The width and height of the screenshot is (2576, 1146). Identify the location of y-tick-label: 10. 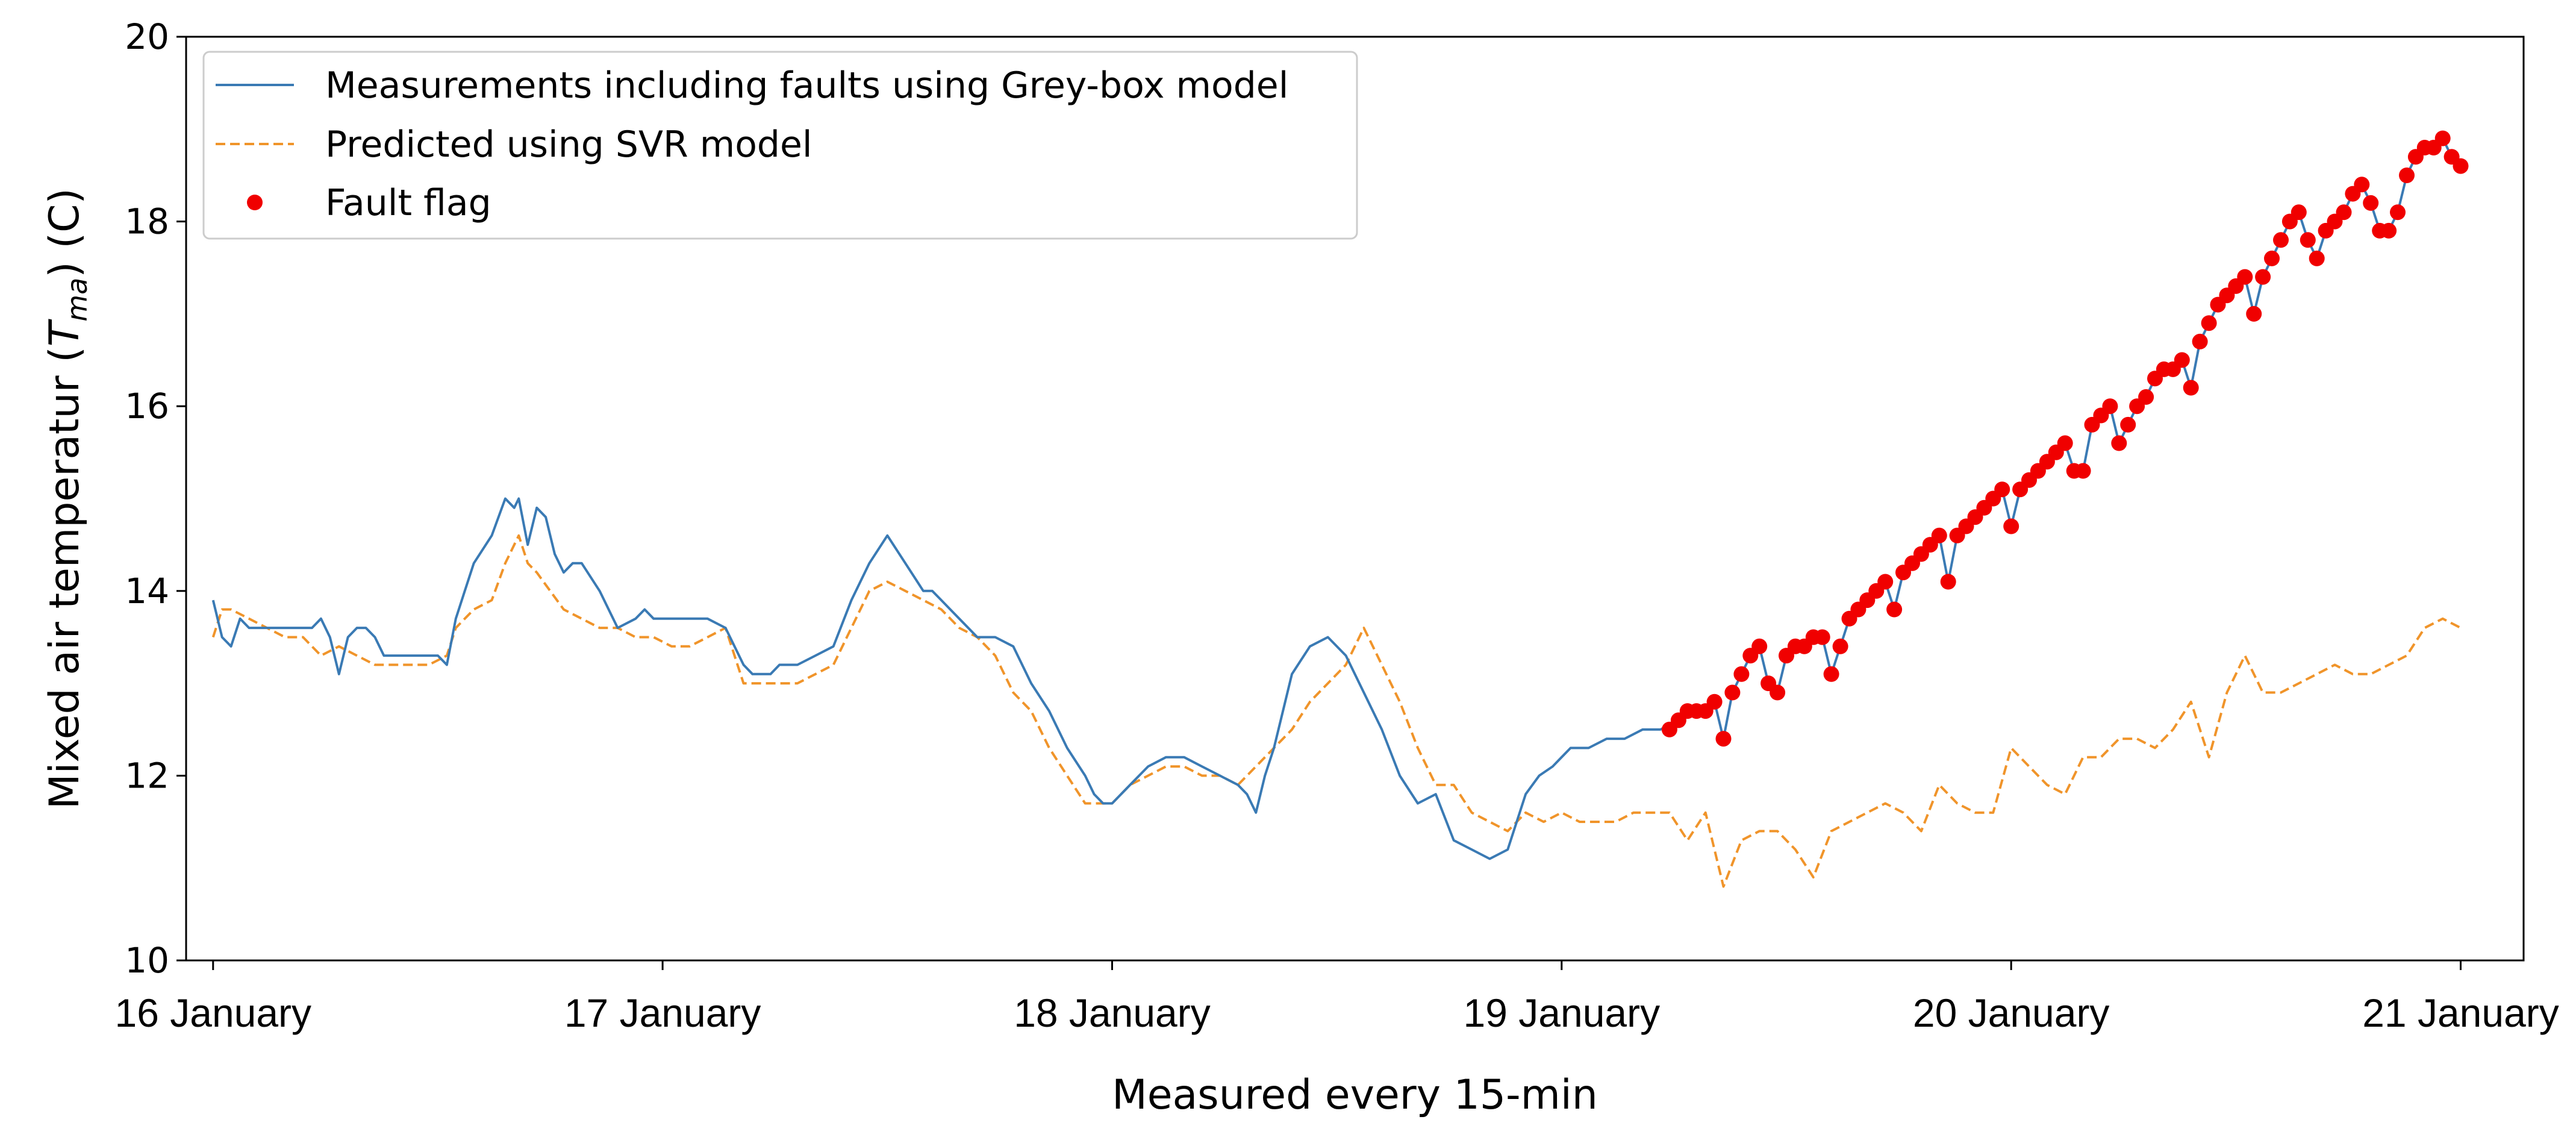
(147, 960).